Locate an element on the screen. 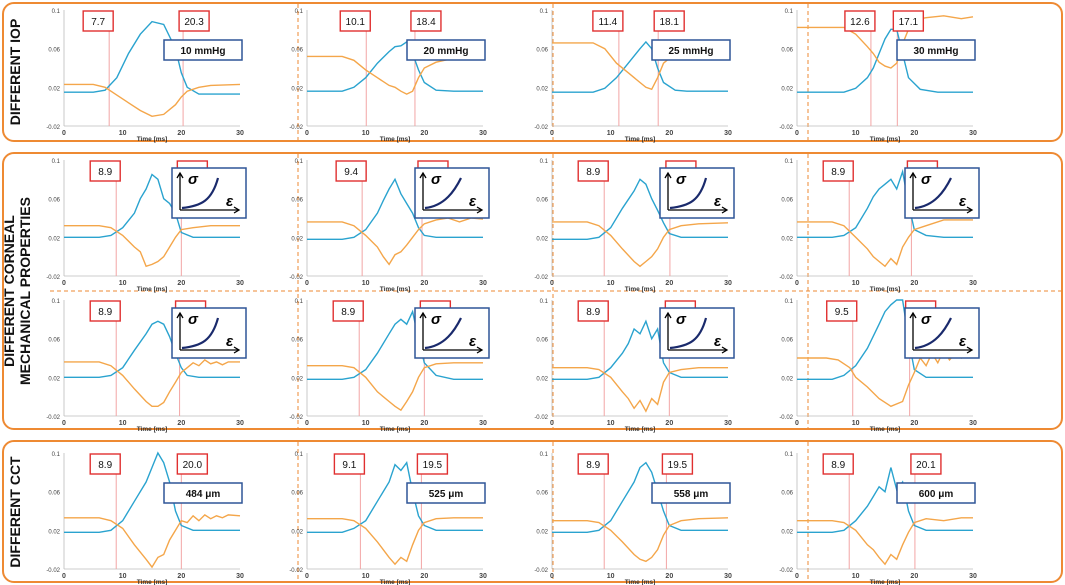 This screenshot has width=1065, height=585. marker-label: 10.1 is located at coordinates (356, 22).